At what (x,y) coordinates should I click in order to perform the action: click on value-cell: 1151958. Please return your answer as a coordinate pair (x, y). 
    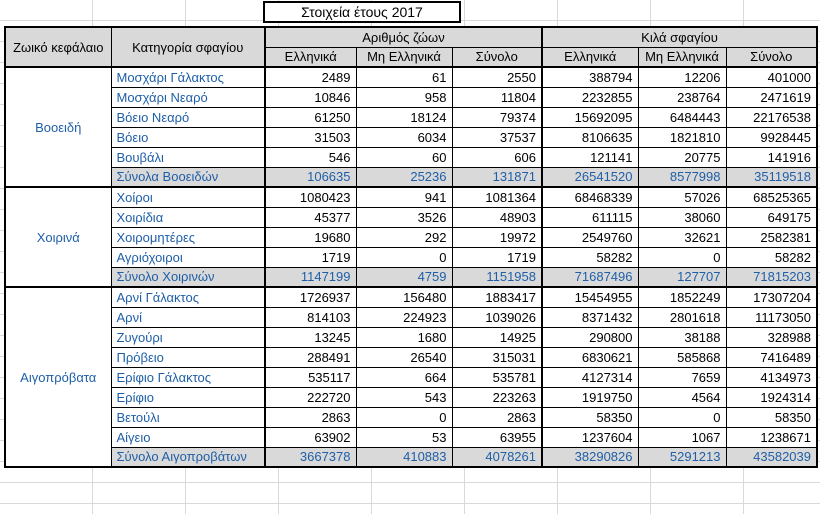
    Looking at the image, I should click on (497, 277).